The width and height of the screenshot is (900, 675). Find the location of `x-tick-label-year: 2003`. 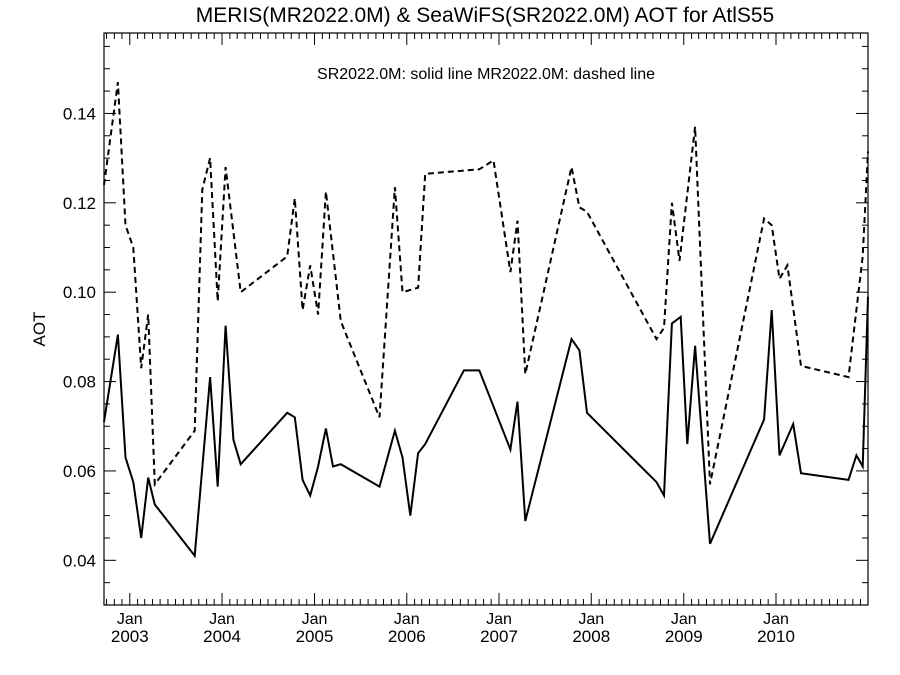

x-tick-label-year: 2003 is located at coordinates (130, 636).